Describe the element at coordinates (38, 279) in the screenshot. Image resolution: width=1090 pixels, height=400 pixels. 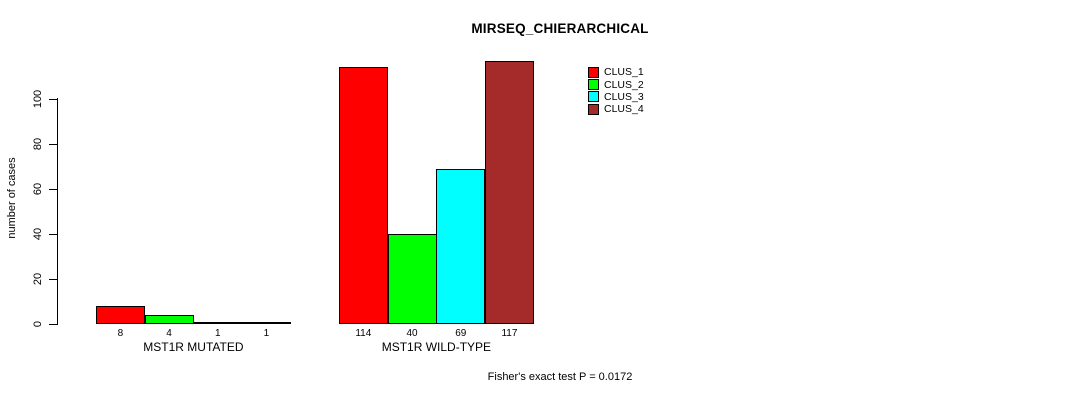
I see `y-tick-label: 20` at that location.